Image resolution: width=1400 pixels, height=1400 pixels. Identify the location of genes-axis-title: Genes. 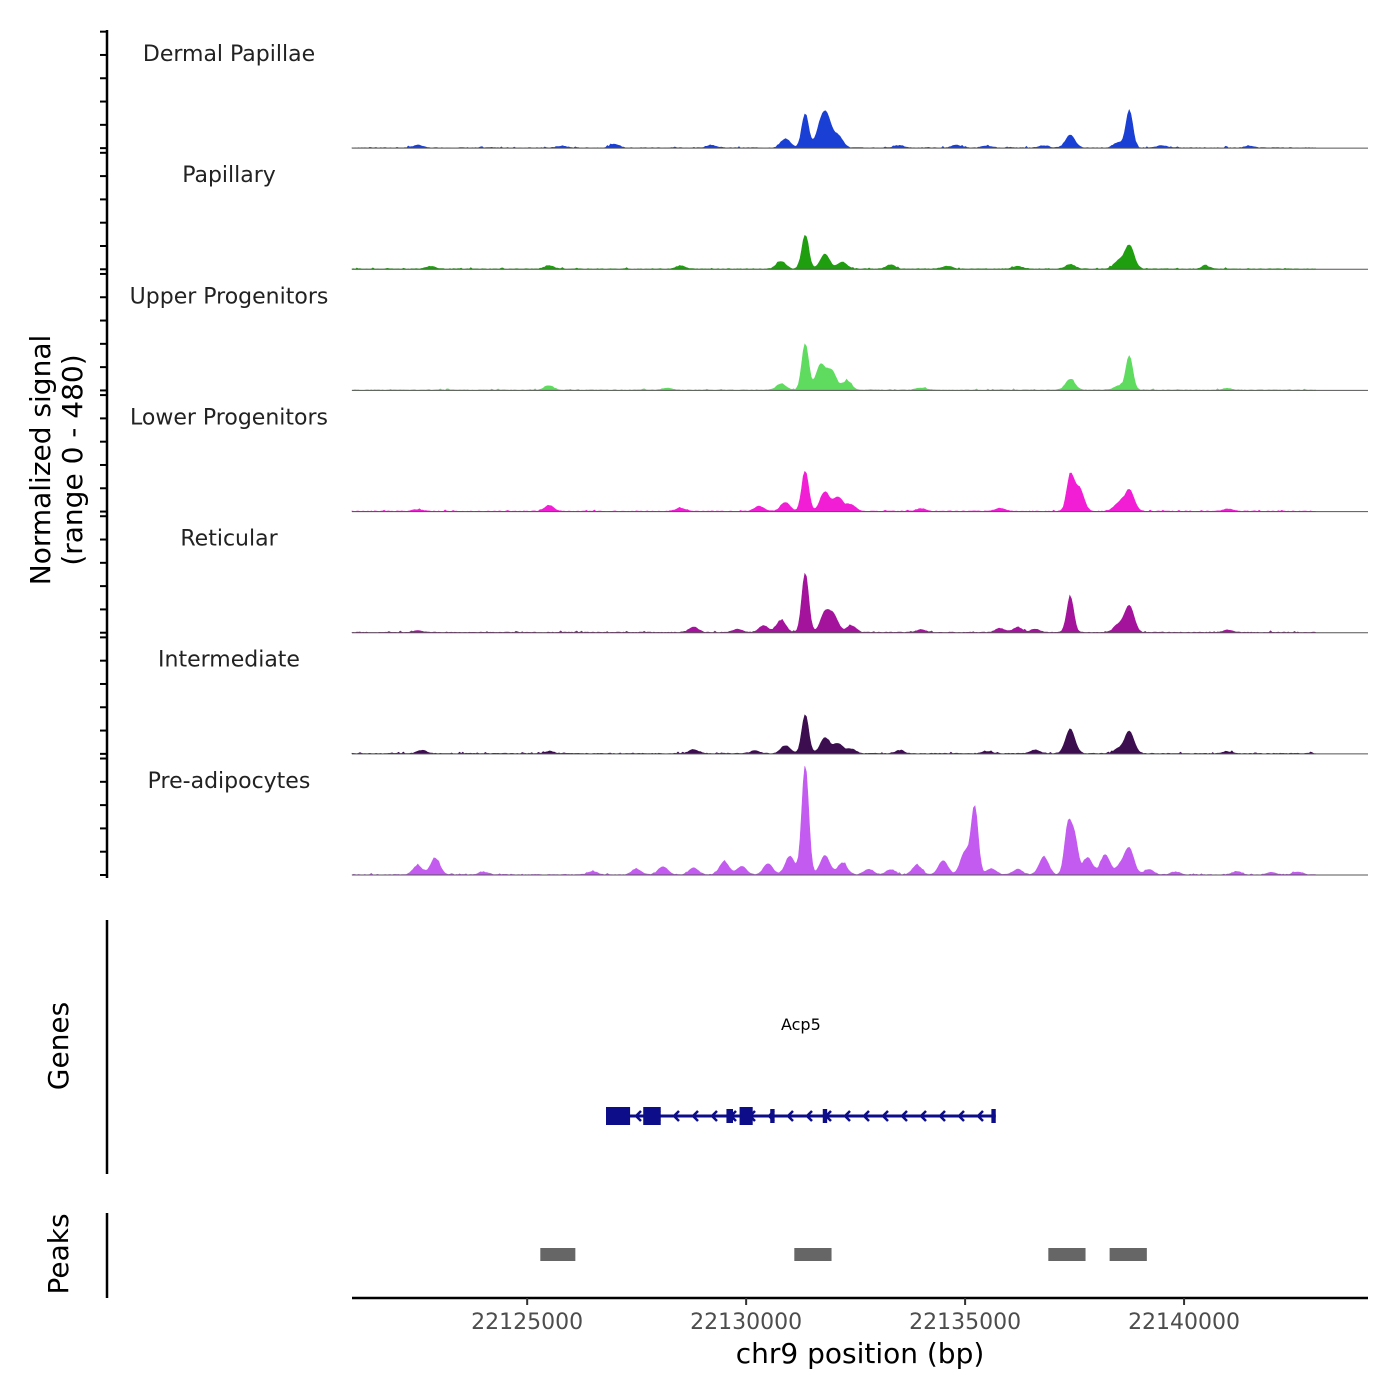
(58, 1046).